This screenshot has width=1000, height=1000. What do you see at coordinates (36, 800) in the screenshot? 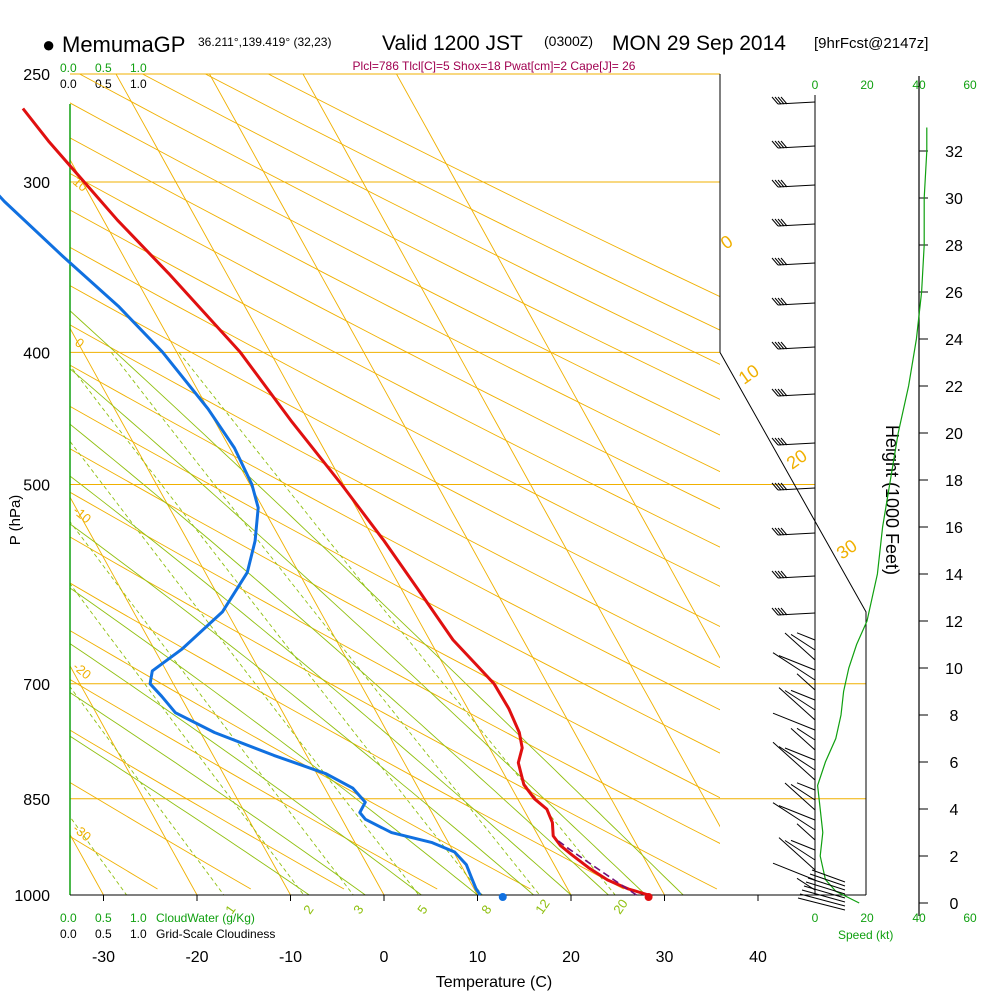
I see `pressure-tick-label: 850` at bounding box center [36, 800].